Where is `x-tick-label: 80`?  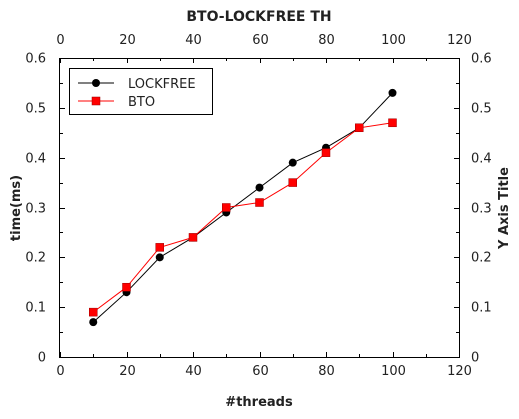 x-tick-label: 80 is located at coordinates (326, 371).